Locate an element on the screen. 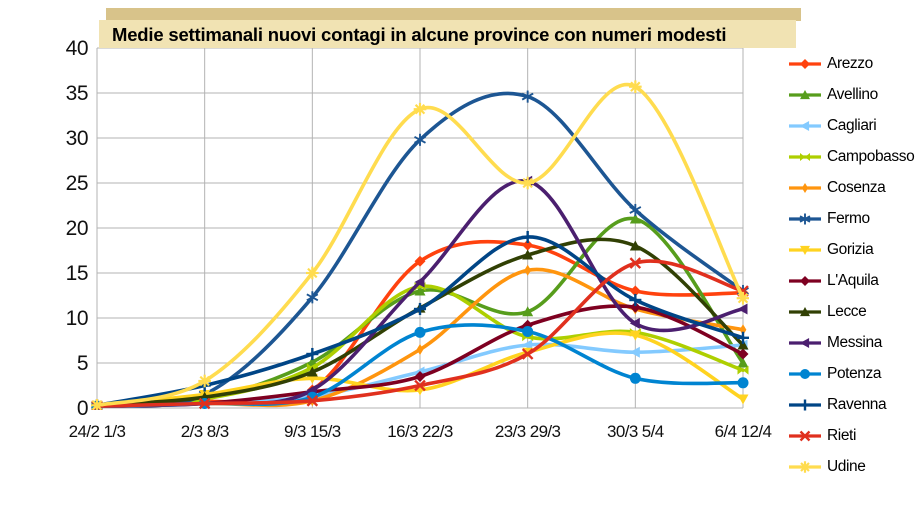  legend-item-potenza: Potenza is located at coordinates (854, 373).